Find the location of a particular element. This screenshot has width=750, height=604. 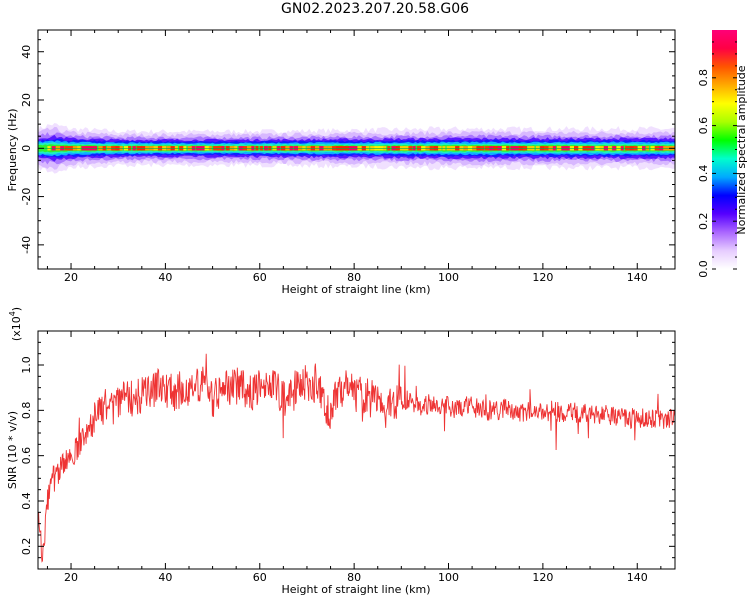

snr-x-tick-label: 40 is located at coordinates (165, 577).